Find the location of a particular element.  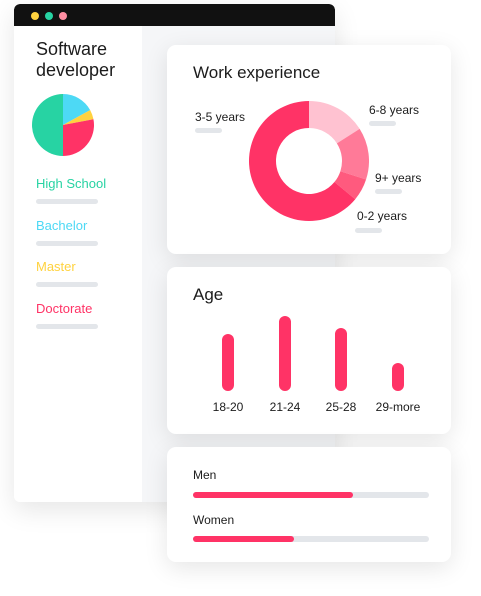

window-dot-green is located at coordinates (49, 16).